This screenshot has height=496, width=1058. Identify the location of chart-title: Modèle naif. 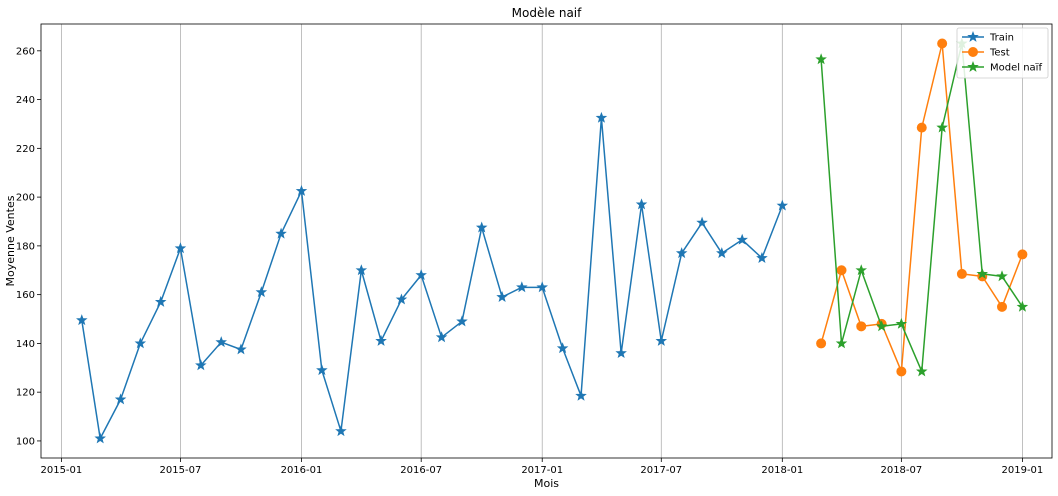
(547, 13).